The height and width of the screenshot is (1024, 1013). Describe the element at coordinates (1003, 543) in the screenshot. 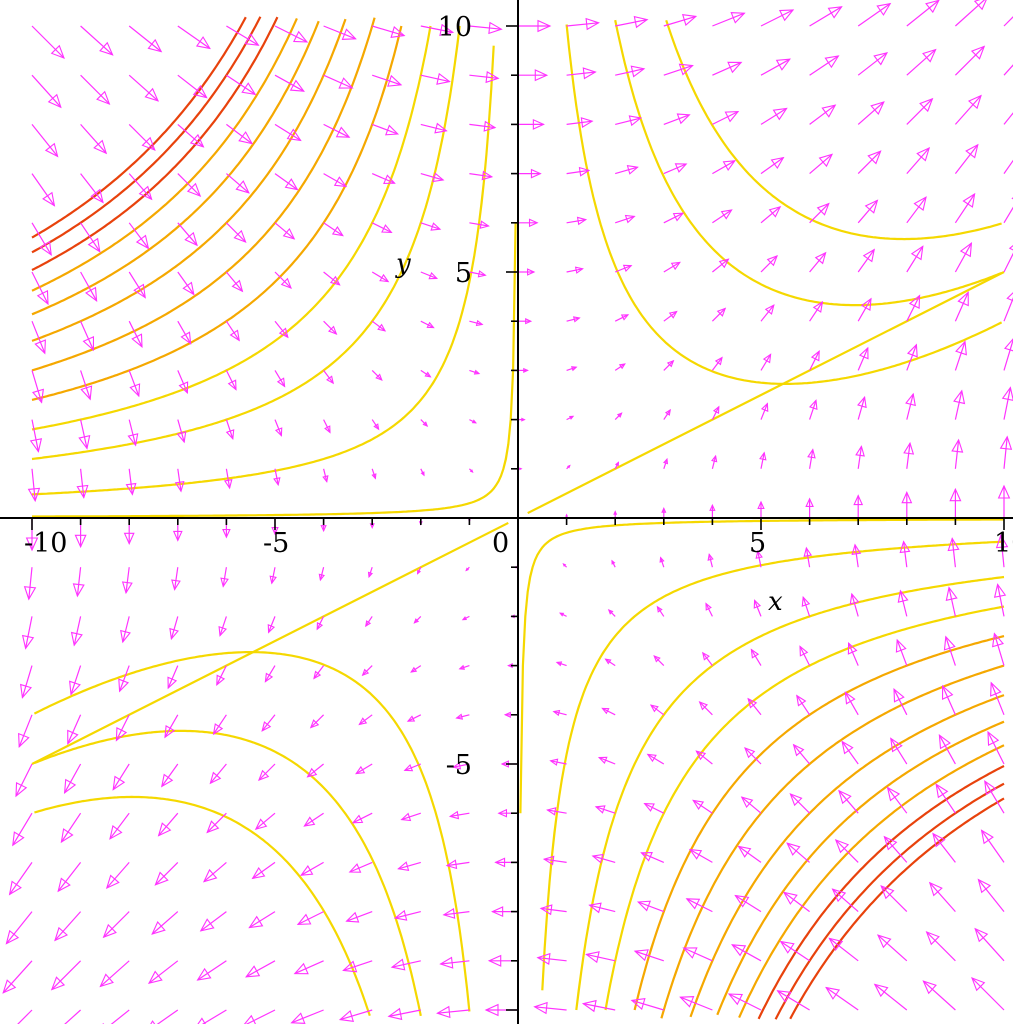

I see `x-tick-label: 10` at that location.